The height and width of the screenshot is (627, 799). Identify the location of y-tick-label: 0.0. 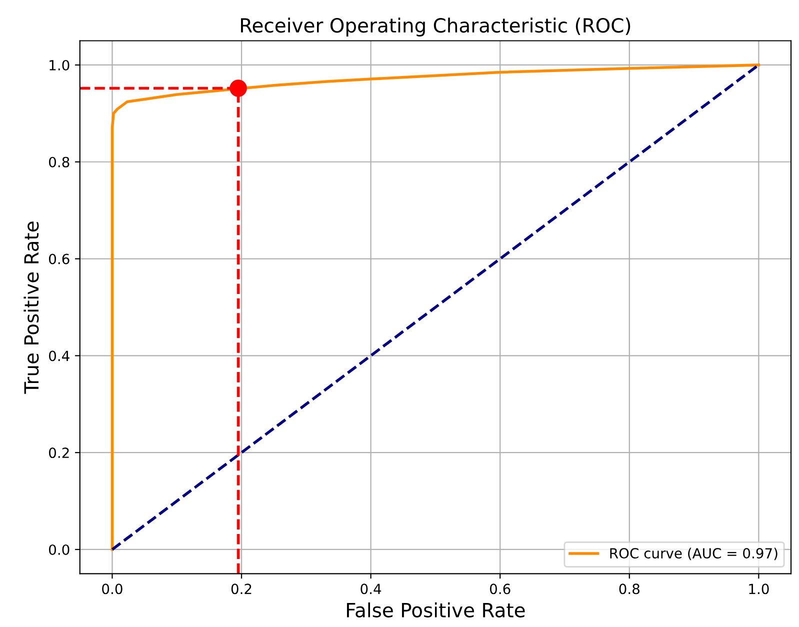
(59, 549).